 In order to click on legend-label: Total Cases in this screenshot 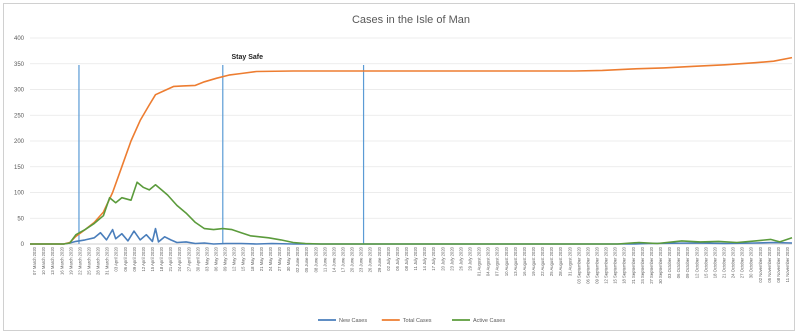, I will do `click(417, 321)`.